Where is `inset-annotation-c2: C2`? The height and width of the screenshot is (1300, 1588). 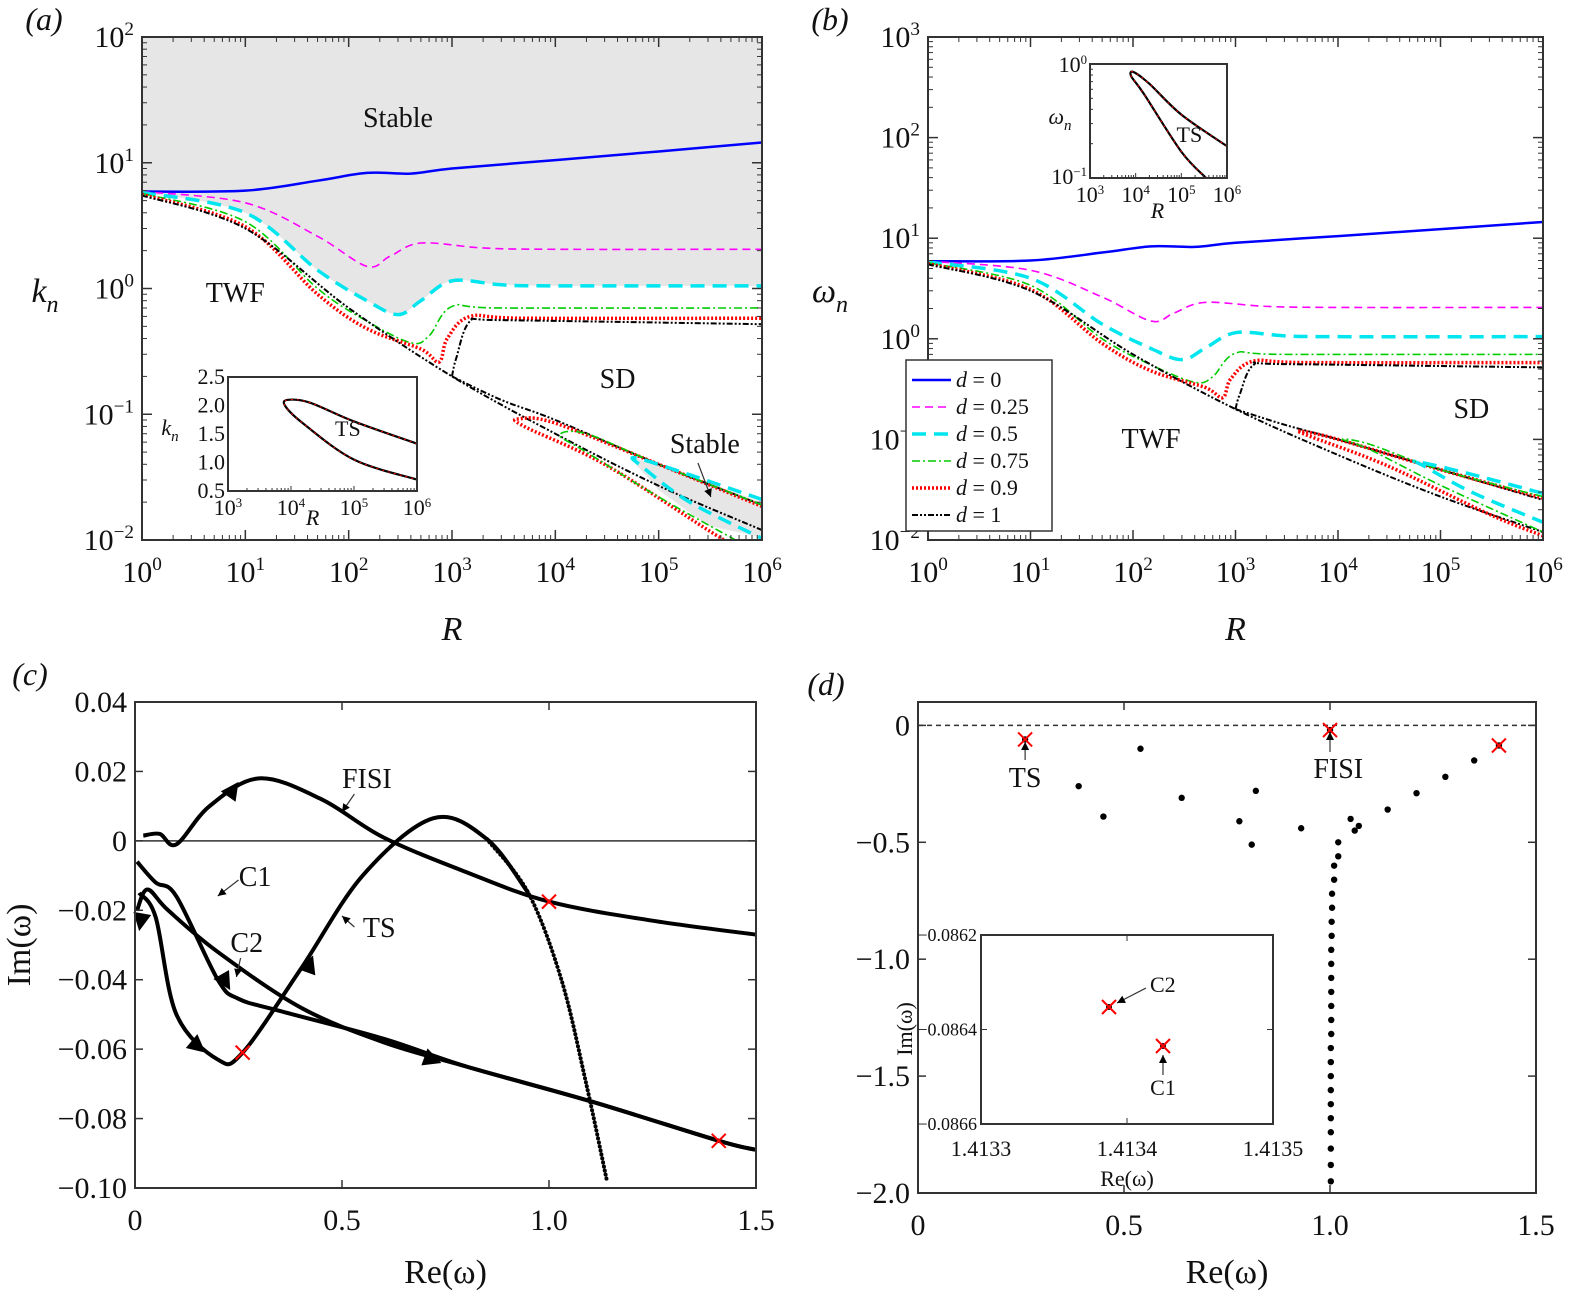 inset-annotation-c2: C2 is located at coordinates (1163, 984).